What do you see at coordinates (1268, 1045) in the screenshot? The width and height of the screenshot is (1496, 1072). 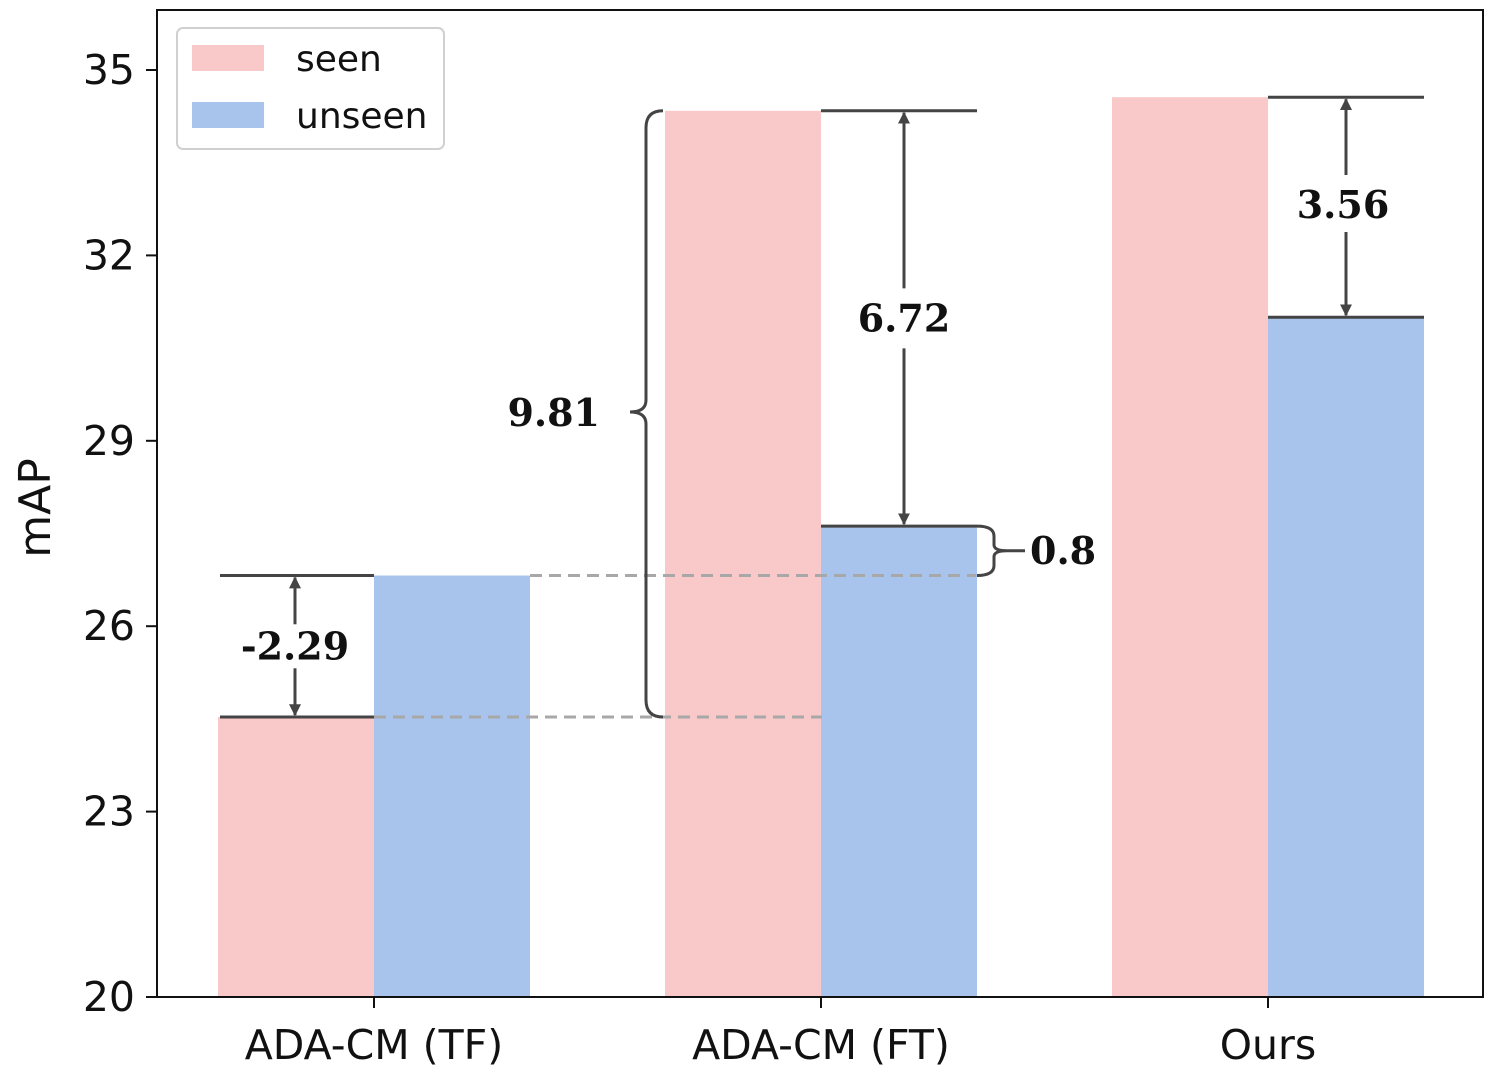 I see `x-tick-label: Ours` at bounding box center [1268, 1045].